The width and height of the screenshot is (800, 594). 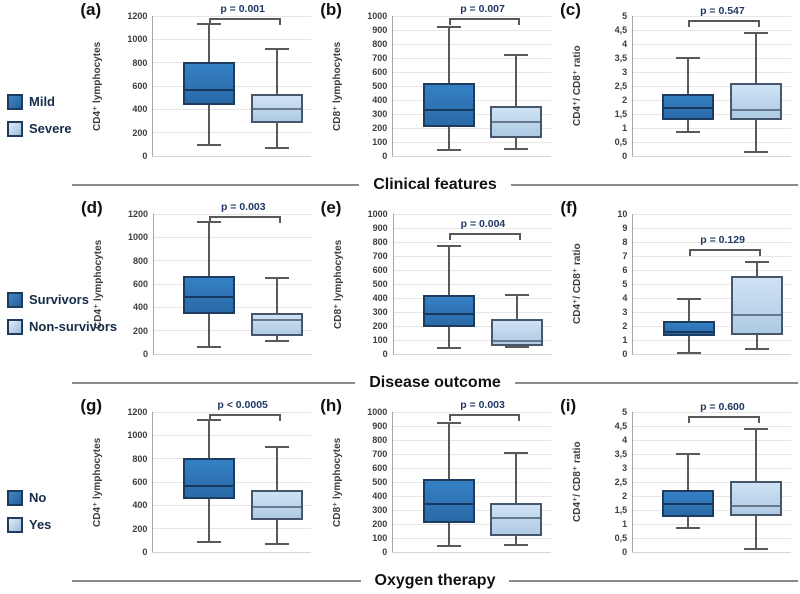 What do you see at coordinates (482, 405) in the screenshot?
I see `p-value-label: p = 0.003` at bounding box center [482, 405].